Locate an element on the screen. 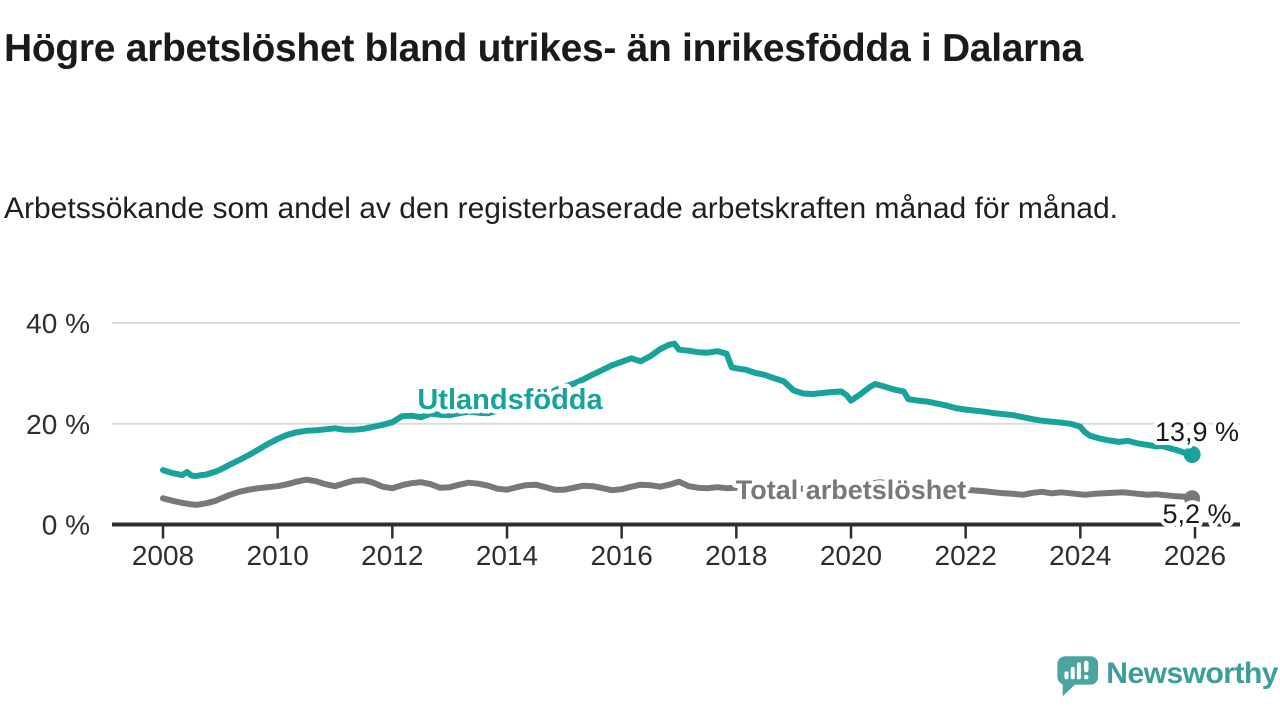 This screenshot has width=1280, height=720. x-axis-tick-label: 2022 is located at coordinates (966, 555).